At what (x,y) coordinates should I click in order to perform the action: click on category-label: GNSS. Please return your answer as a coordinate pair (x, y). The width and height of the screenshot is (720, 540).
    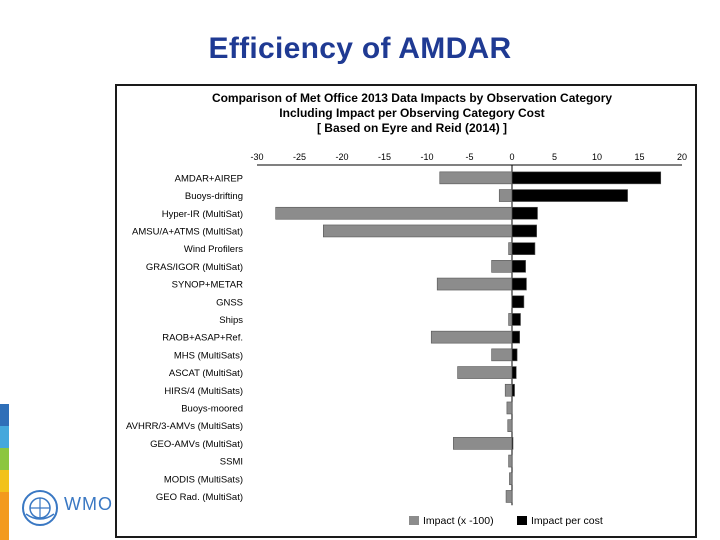
    Looking at the image, I should click on (229, 302).